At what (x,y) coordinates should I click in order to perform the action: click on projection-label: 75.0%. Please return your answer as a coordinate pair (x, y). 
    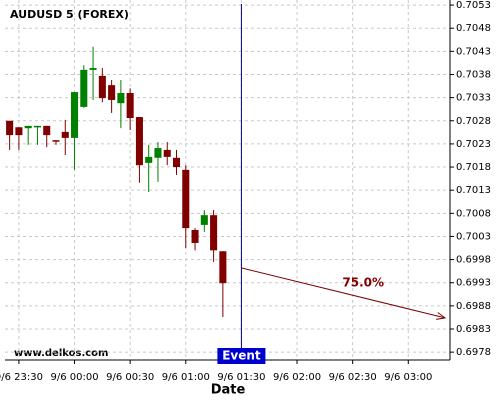
    Looking at the image, I should click on (363, 282).